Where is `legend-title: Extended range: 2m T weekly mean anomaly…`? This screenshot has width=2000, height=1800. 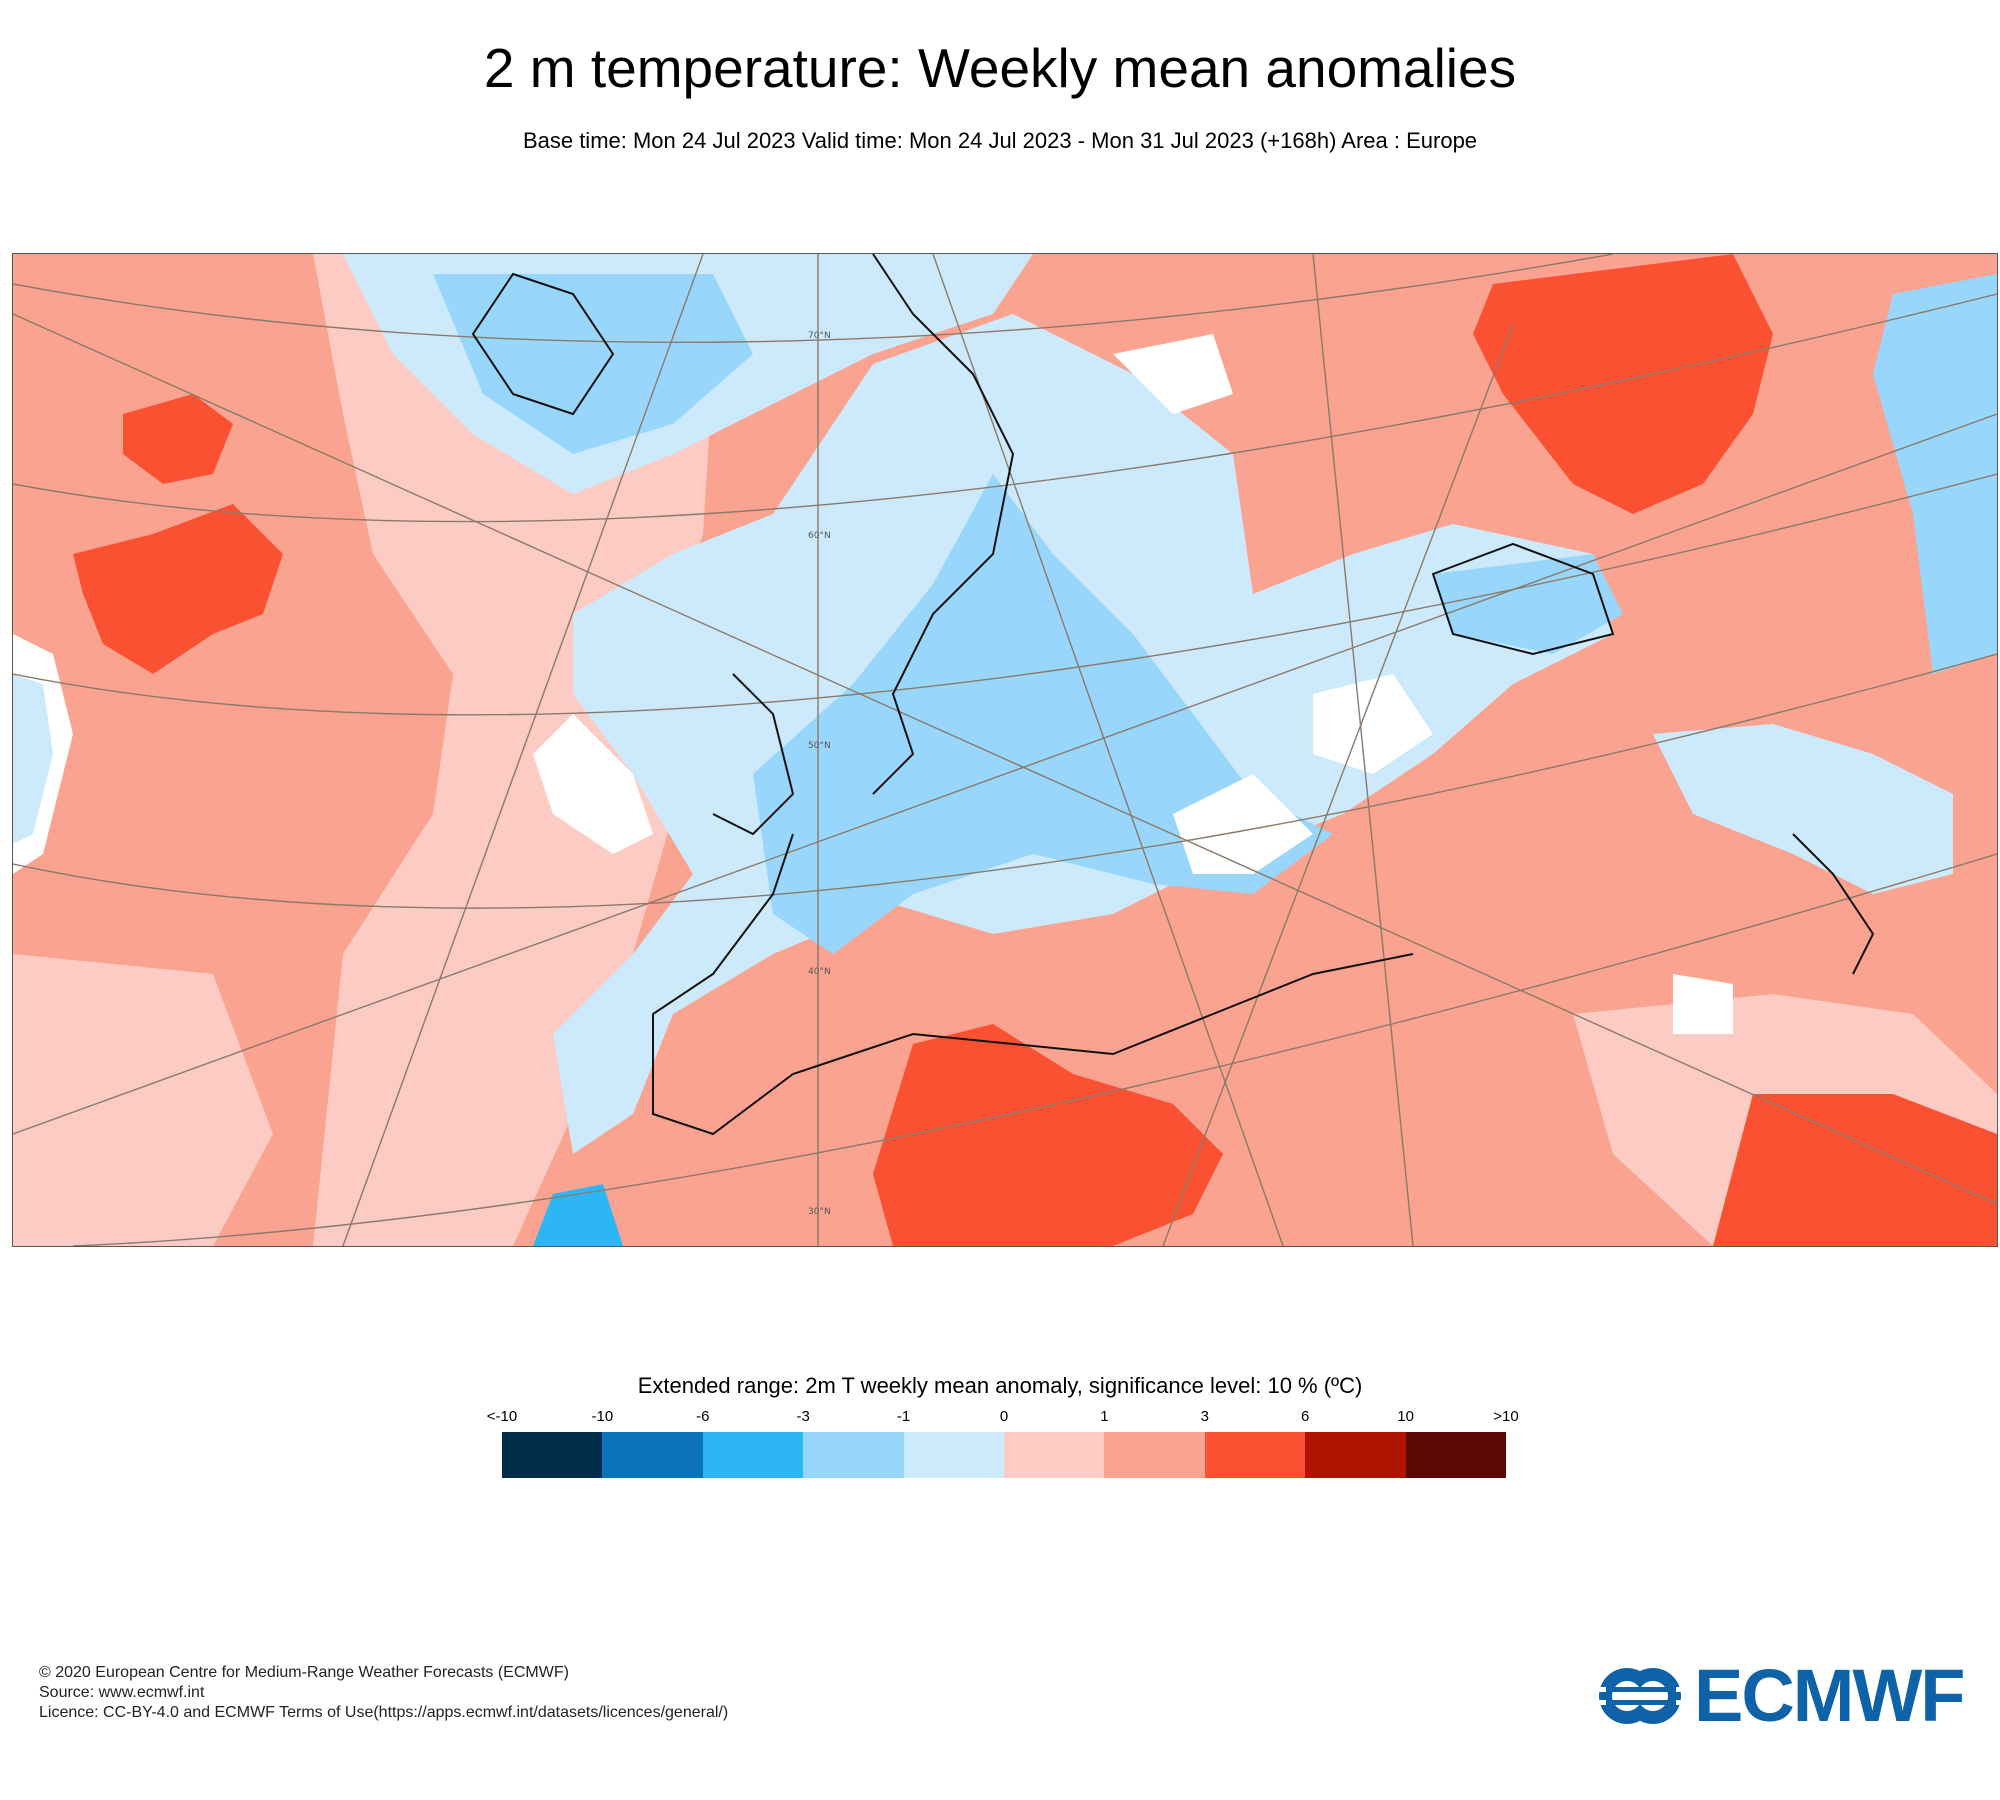 legend-title: Extended range: 2m T weekly mean anomaly… is located at coordinates (1000, 1385).